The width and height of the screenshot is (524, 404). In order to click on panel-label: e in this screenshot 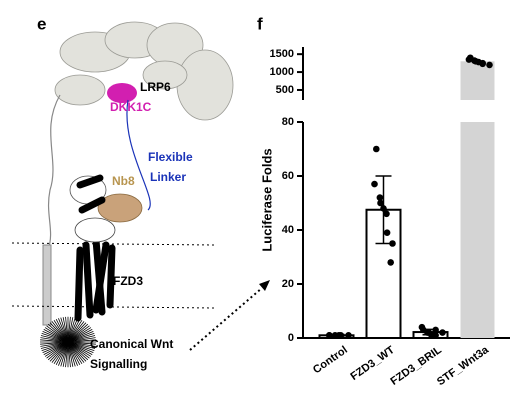, I will do `click(41, 23)`.